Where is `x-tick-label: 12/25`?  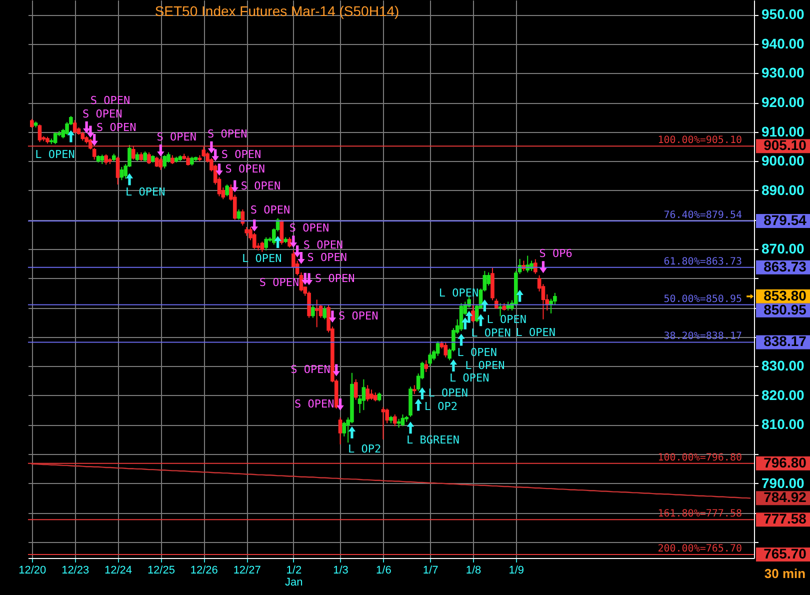 x-tick-label: 12/25 is located at coordinates (161, 570).